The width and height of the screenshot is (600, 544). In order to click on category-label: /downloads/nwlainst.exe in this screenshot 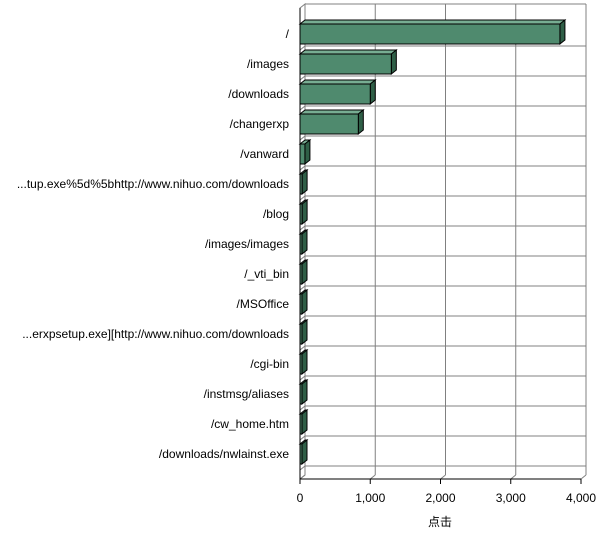, I will do `click(224, 454)`.